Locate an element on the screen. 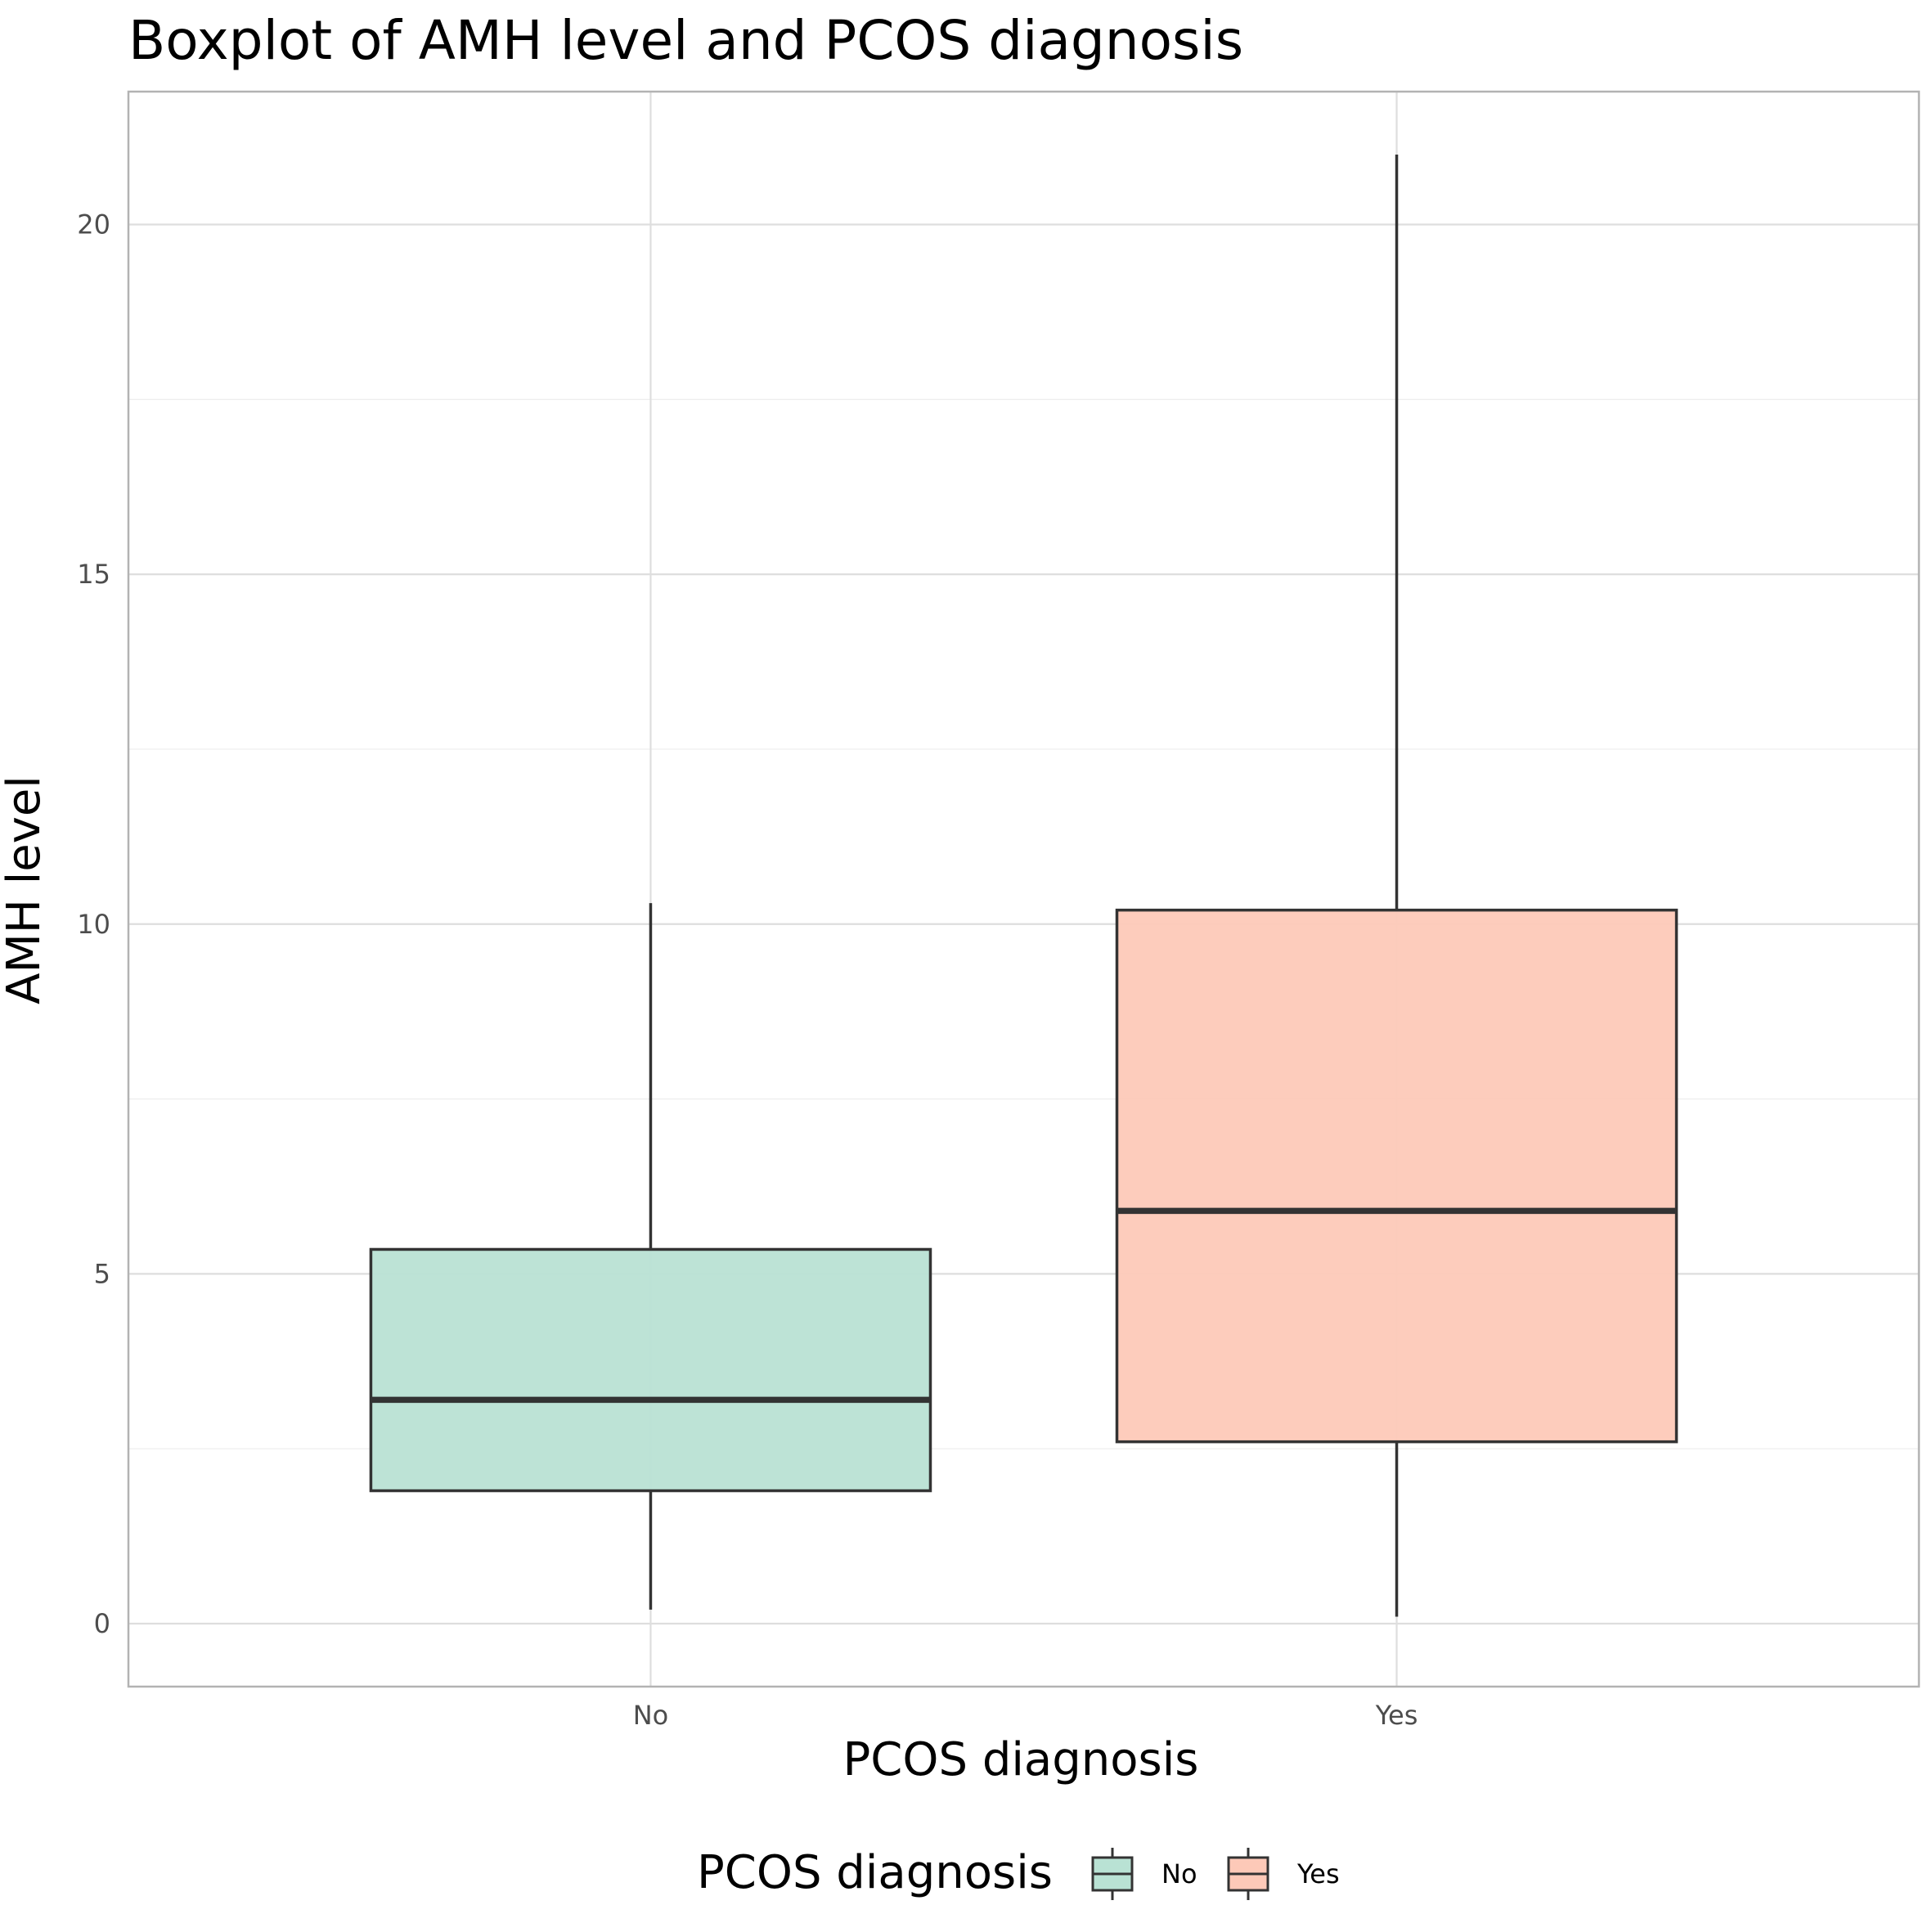  legend: PCOS diagnosis No Yes is located at coordinates (1019, 1873).